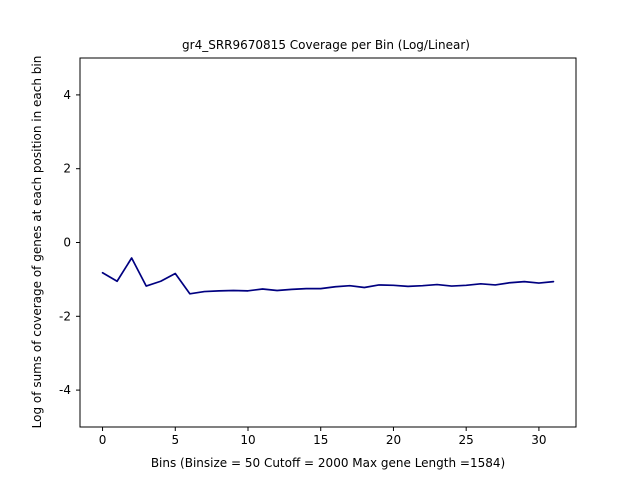 The image size is (640, 484). What do you see at coordinates (247, 440) in the screenshot?
I see `x-tick-label: 10` at bounding box center [247, 440].